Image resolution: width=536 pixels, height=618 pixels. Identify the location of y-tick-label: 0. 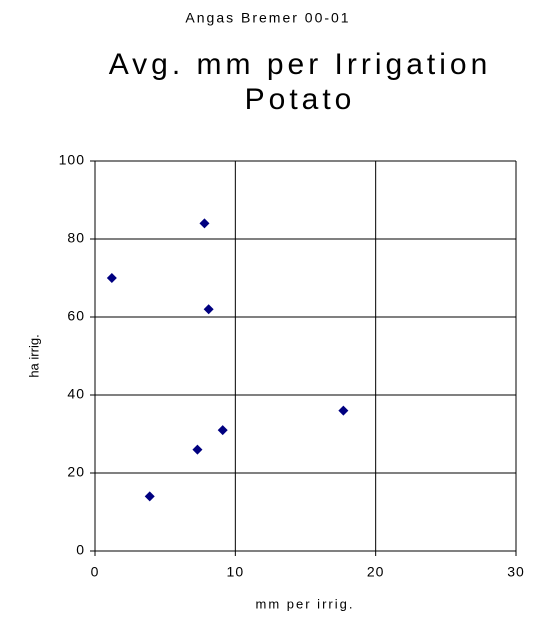
(80, 550).